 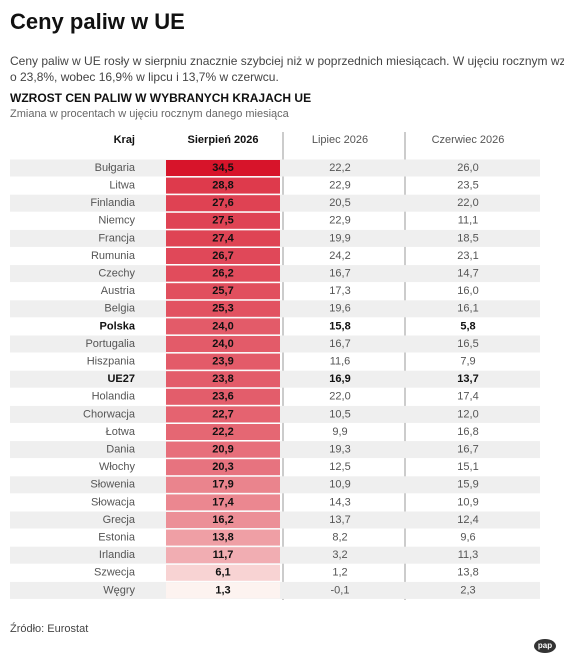 What do you see at coordinates (222, 221) in the screenshot?
I see `cell-value: 27,5` at bounding box center [222, 221].